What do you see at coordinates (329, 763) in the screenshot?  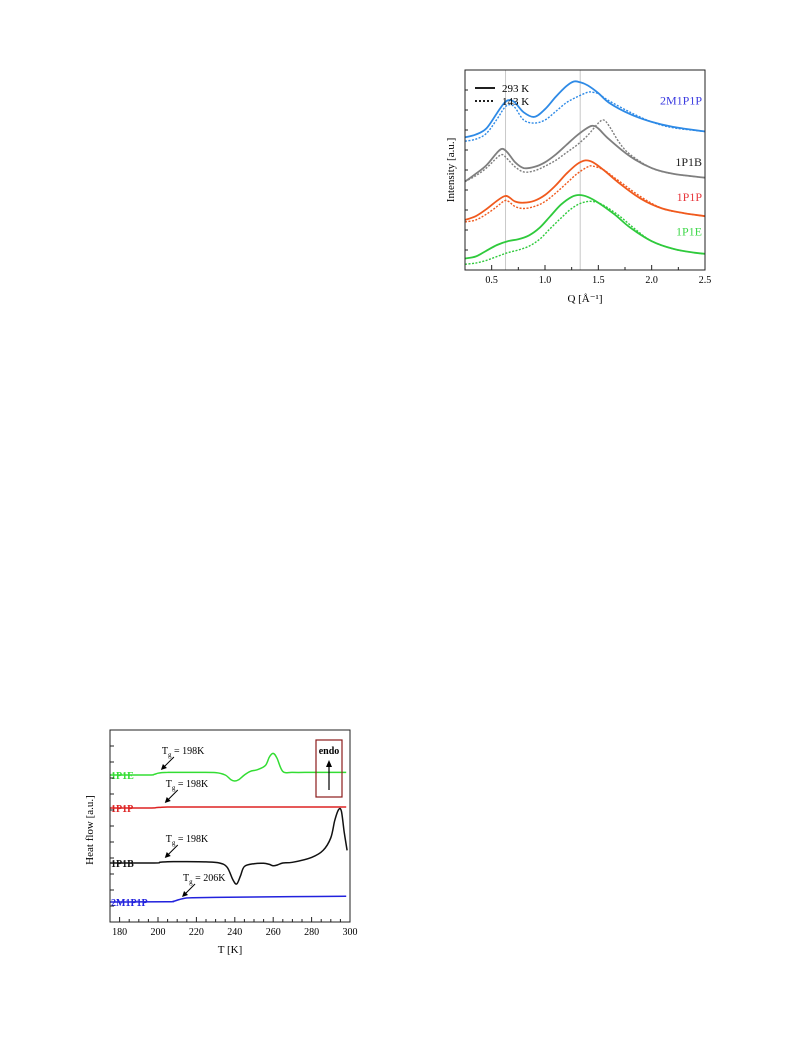 I see `endo-arrow-head-icon` at bounding box center [329, 763].